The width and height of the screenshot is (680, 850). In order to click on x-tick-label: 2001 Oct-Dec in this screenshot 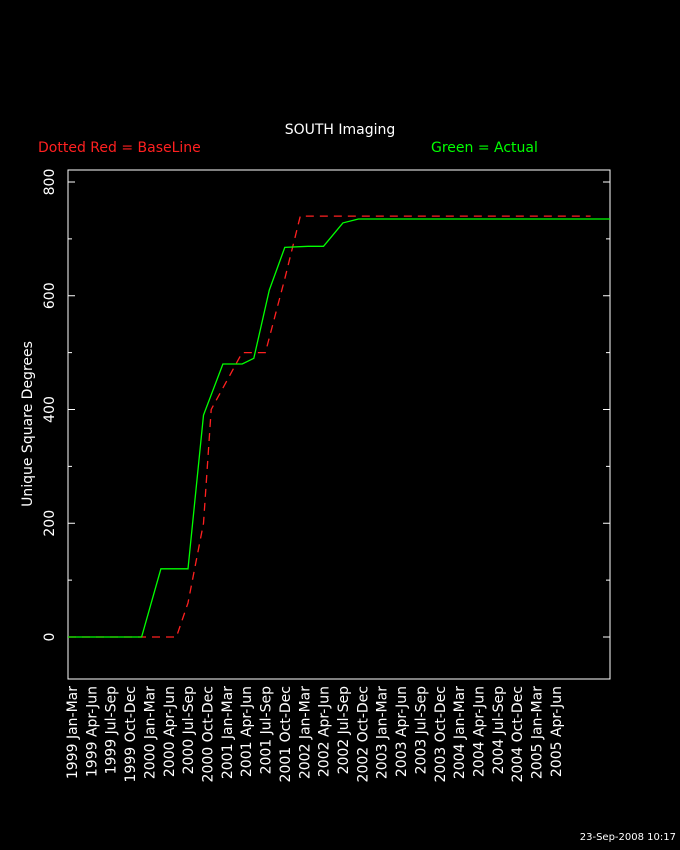, I will do `click(286, 734)`.